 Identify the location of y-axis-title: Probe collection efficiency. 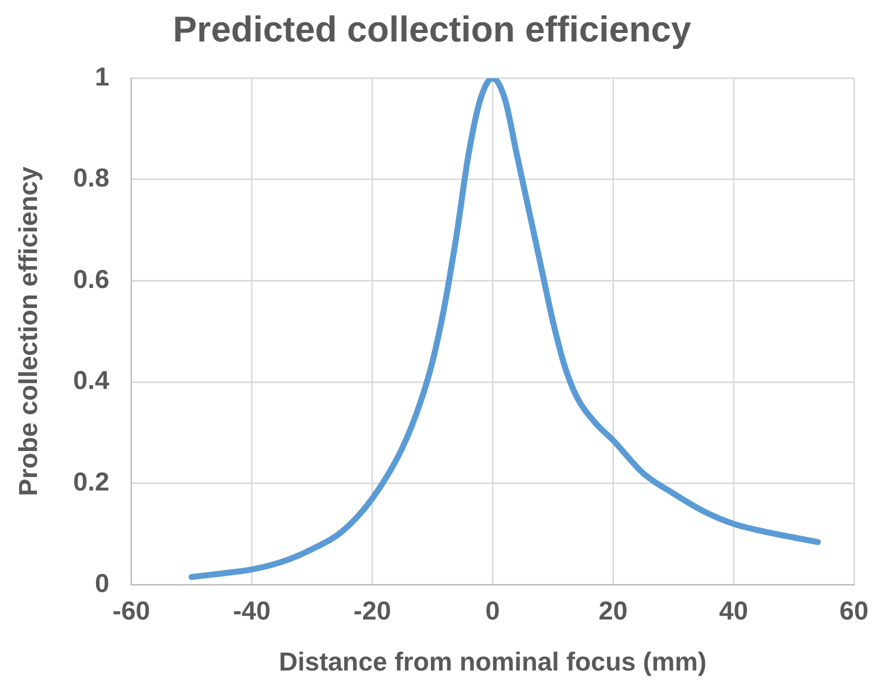
(27, 331).